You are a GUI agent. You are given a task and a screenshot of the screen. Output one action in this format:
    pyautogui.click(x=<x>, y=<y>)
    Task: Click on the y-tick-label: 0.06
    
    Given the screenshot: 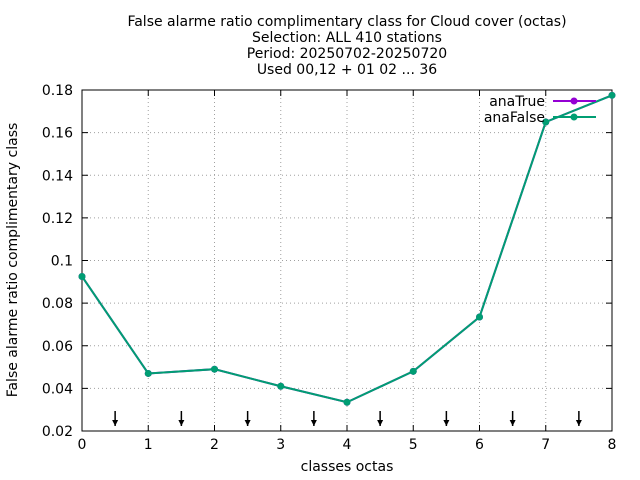 What is the action you would take?
    pyautogui.click(x=57, y=347)
    